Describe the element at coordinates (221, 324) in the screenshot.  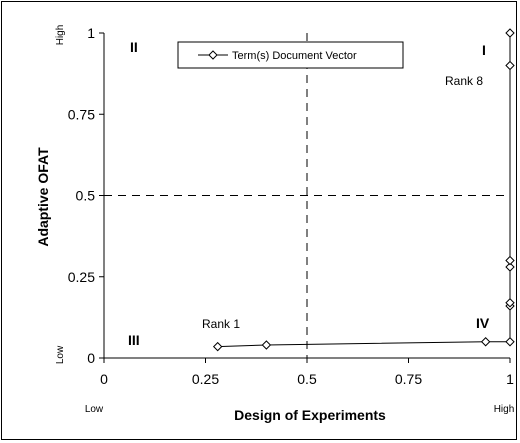
I see `annotation-rank-1: Rank 1` at that location.